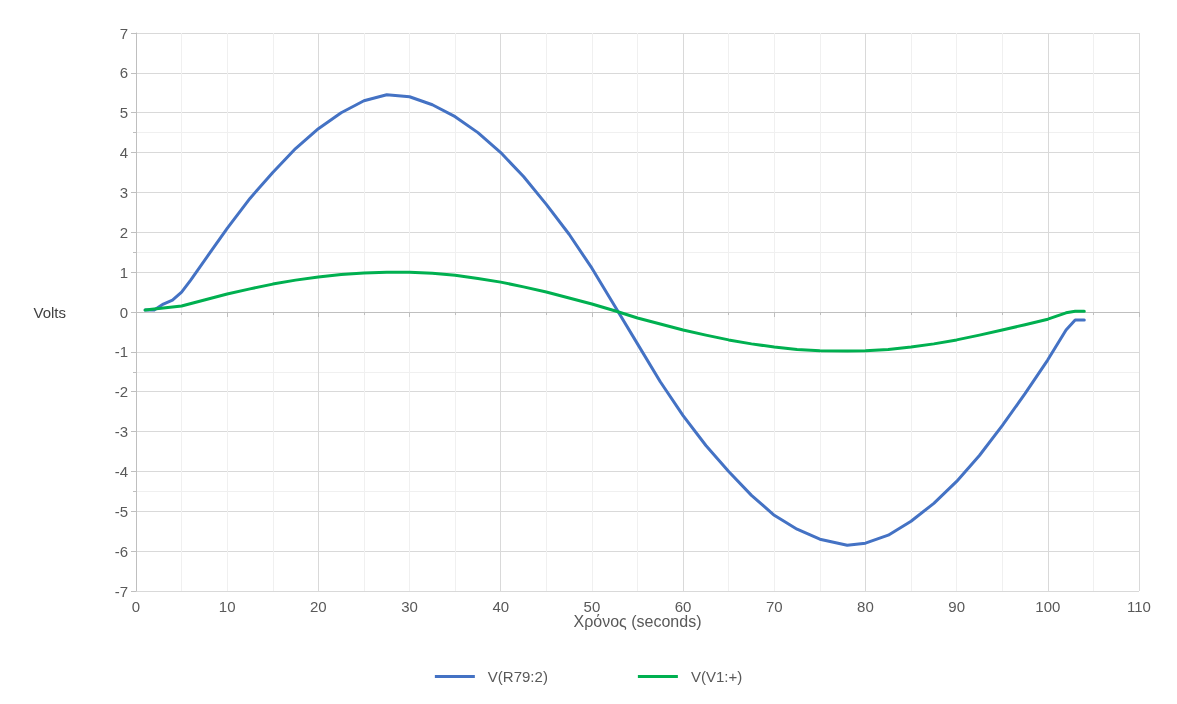 Image resolution: width=1177 pixels, height=704 pixels. Describe the element at coordinates (123, 312) in the screenshot. I see `y-tick-label: 0` at that location.